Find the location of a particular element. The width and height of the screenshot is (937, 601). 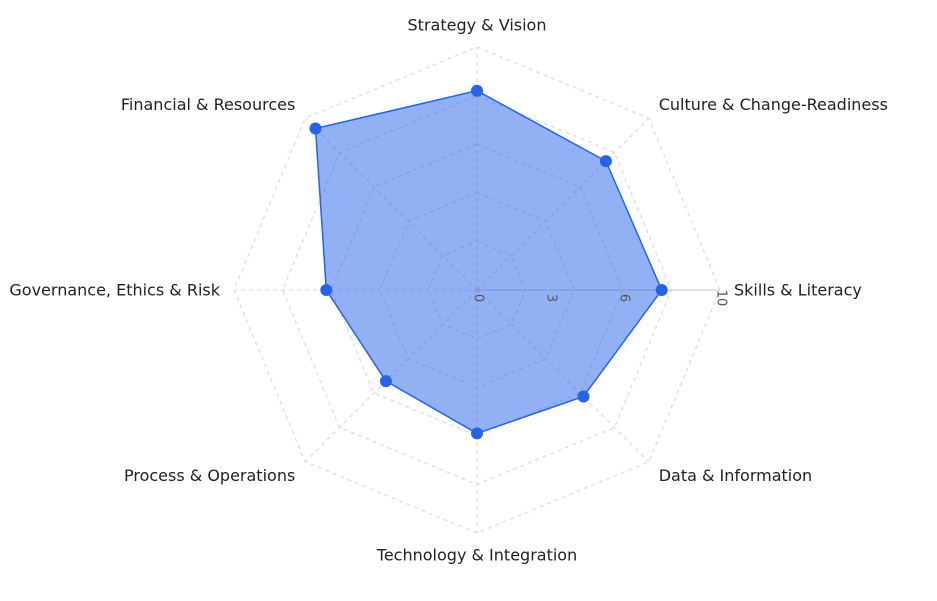

tick-label-2: 6 is located at coordinates (623, 298).